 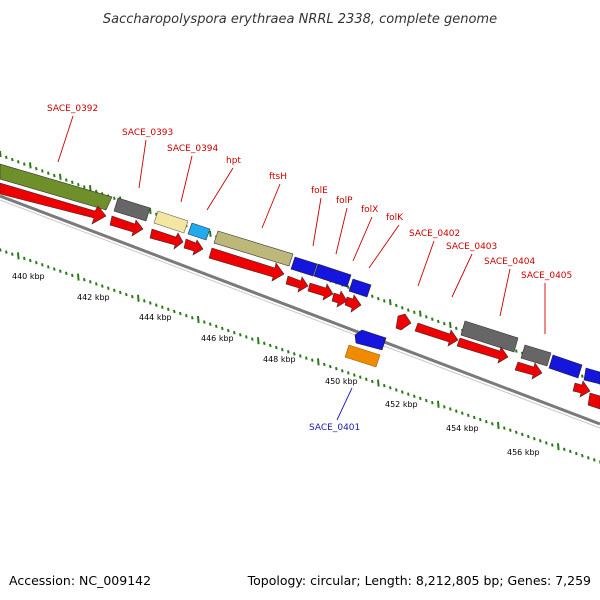 I want to click on feature-gene-ftsh, so click(x=253, y=248).